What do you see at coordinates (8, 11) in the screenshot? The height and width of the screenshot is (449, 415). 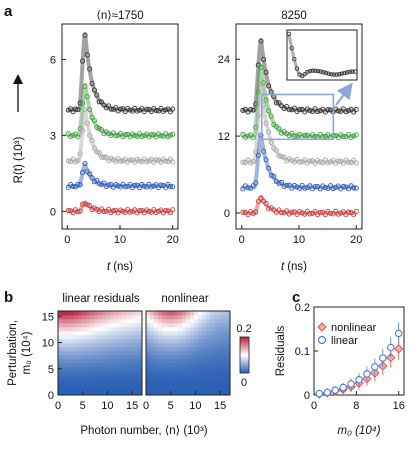 I see `panel-label-a: a` at bounding box center [8, 11].